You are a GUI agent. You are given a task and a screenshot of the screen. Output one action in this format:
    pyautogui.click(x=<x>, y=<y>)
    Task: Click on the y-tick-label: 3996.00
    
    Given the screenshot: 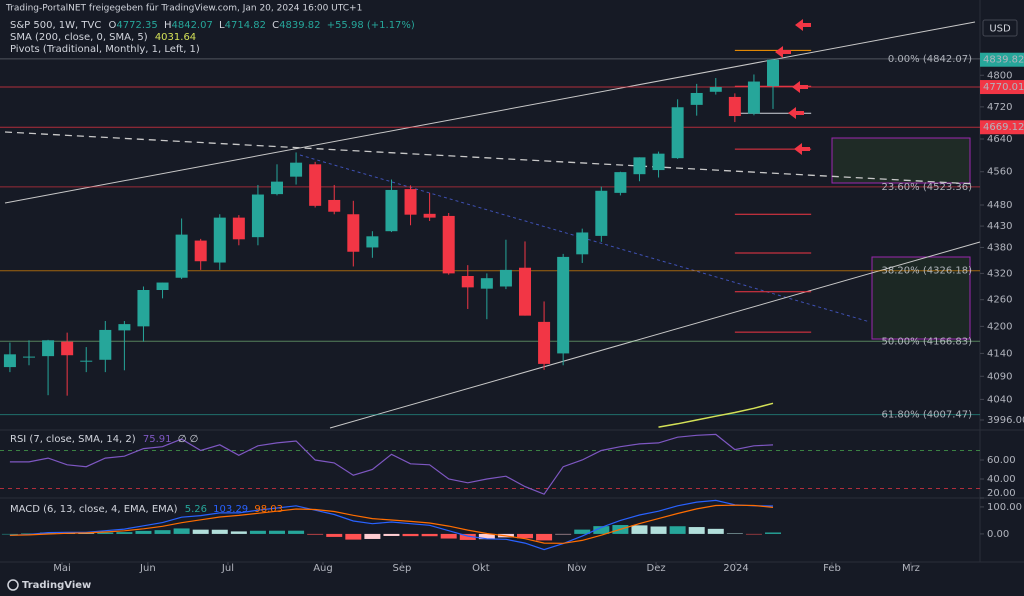 What is the action you would take?
    pyautogui.click(x=1005, y=420)
    